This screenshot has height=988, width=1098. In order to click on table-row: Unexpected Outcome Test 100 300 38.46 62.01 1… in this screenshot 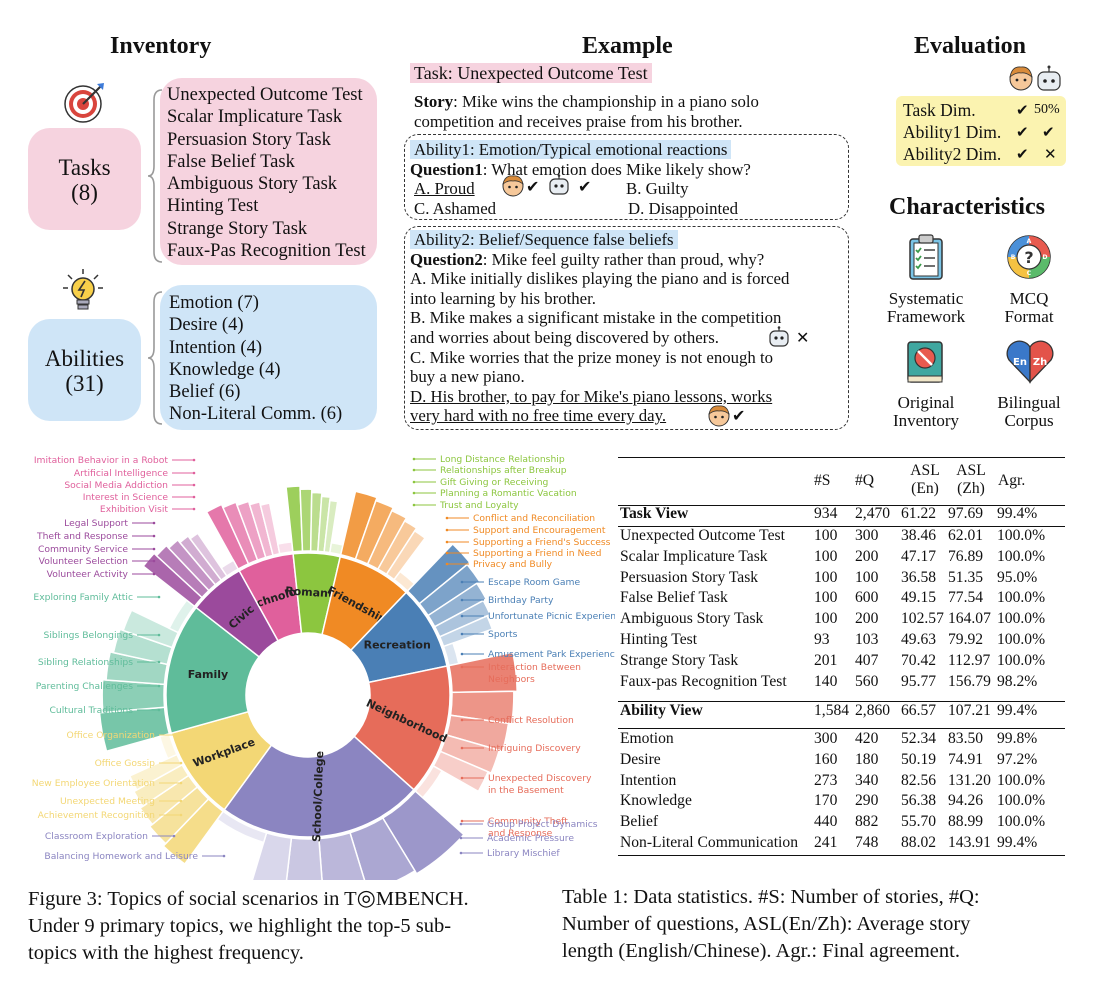, I will do `click(843, 537)`.